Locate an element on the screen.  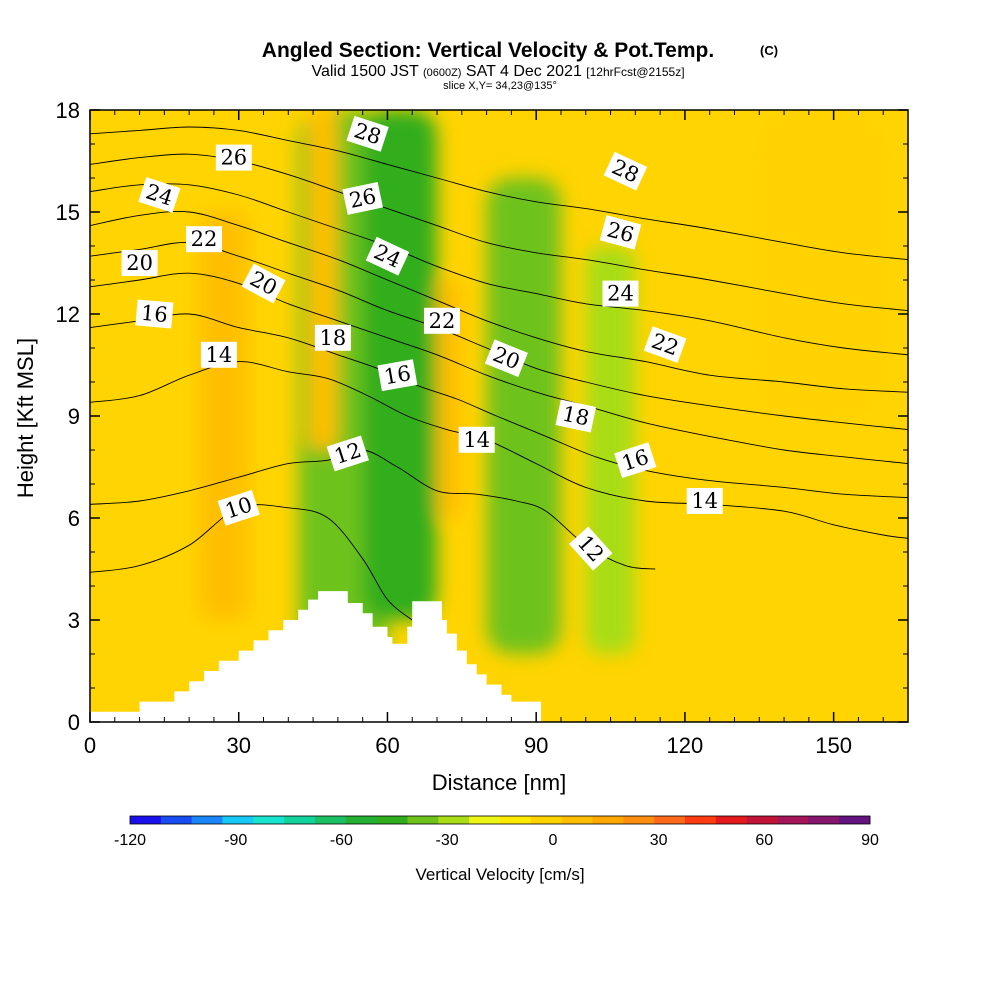
contour-label-text: 26 is located at coordinates (233, 158).